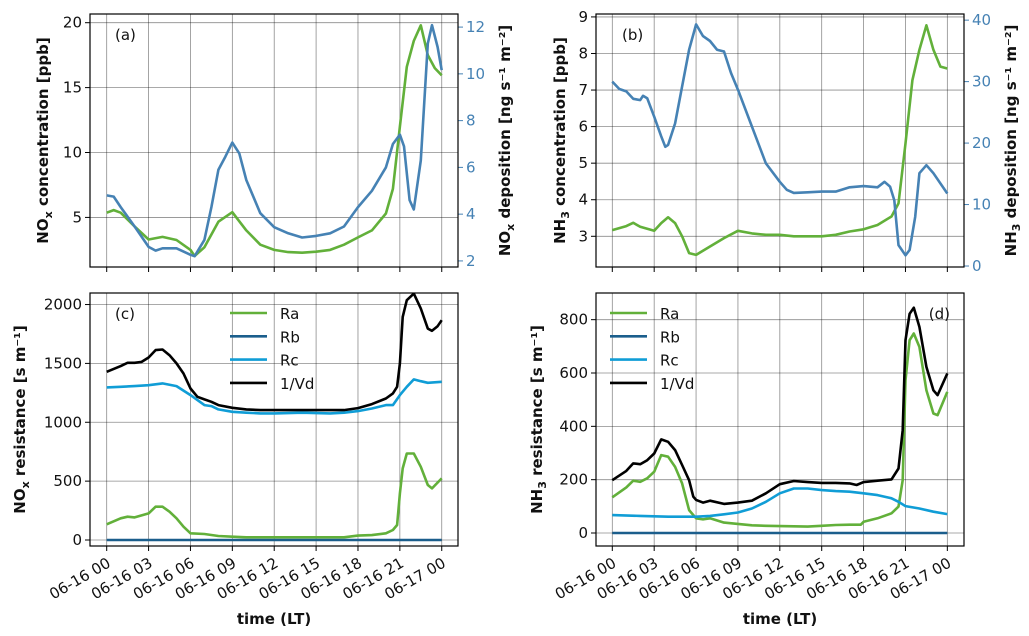  I want to click on y-tick-label: 15, so click(72, 88).